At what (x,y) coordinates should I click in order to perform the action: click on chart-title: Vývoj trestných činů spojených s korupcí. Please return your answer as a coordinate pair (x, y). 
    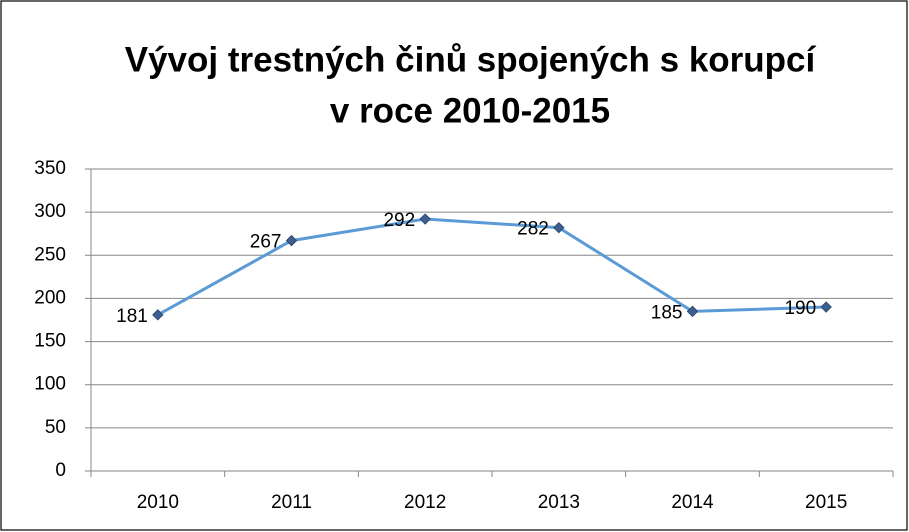
    Looking at the image, I should click on (471, 59).